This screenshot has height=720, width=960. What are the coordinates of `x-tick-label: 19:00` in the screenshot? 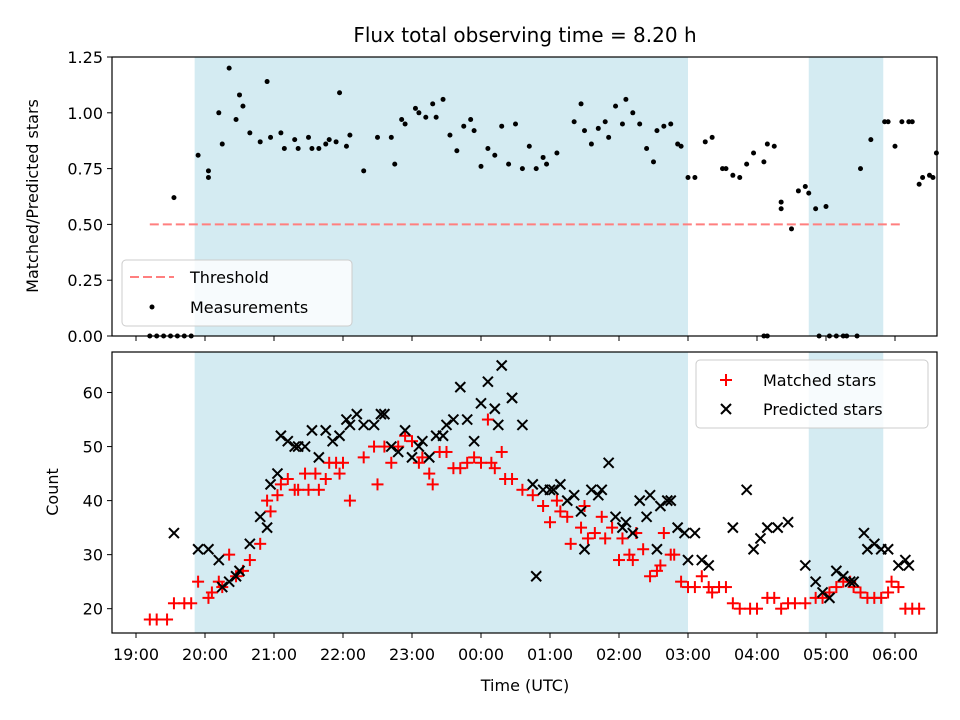 It's located at (136, 654).